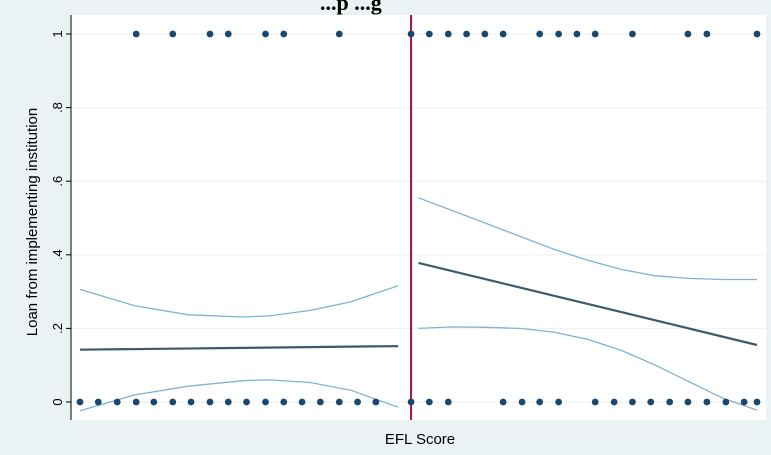 The height and width of the screenshot is (455, 771). I want to click on fit-line-right, so click(588, 304).